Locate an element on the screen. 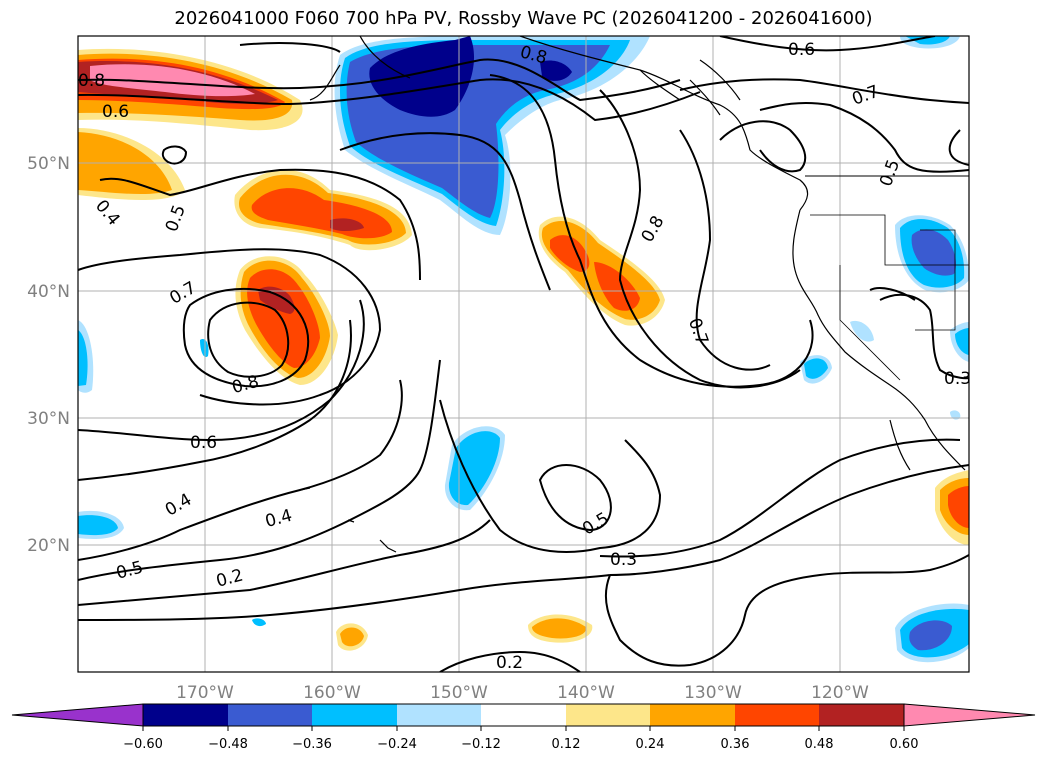 The height and width of the screenshot is (765, 1047). colorbar-tick-3: −0.24 is located at coordinates (397, 744).